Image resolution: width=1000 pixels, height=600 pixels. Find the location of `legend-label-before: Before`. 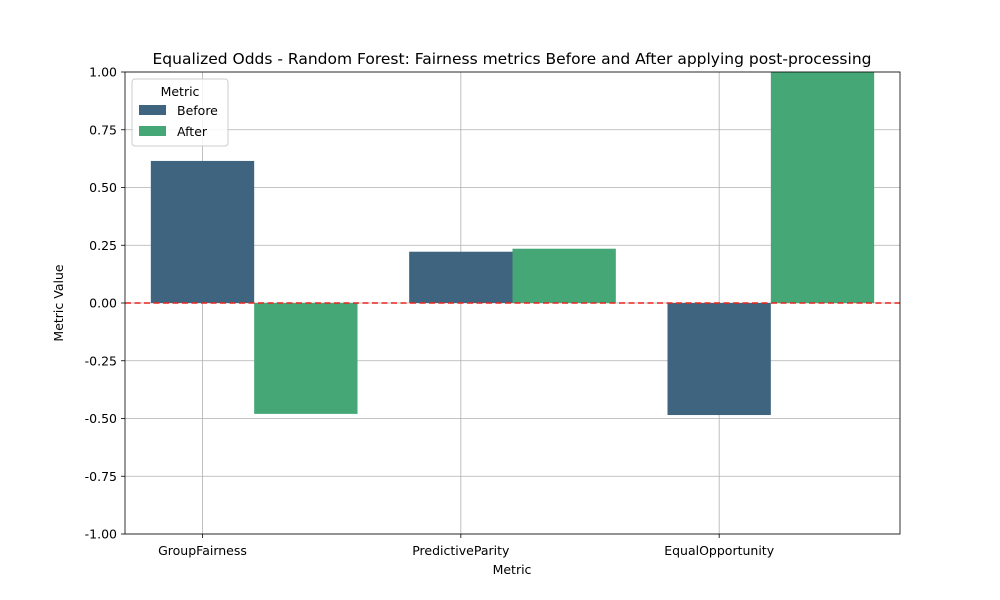

legend-label-before: Before is located at coordinates (197, 110).